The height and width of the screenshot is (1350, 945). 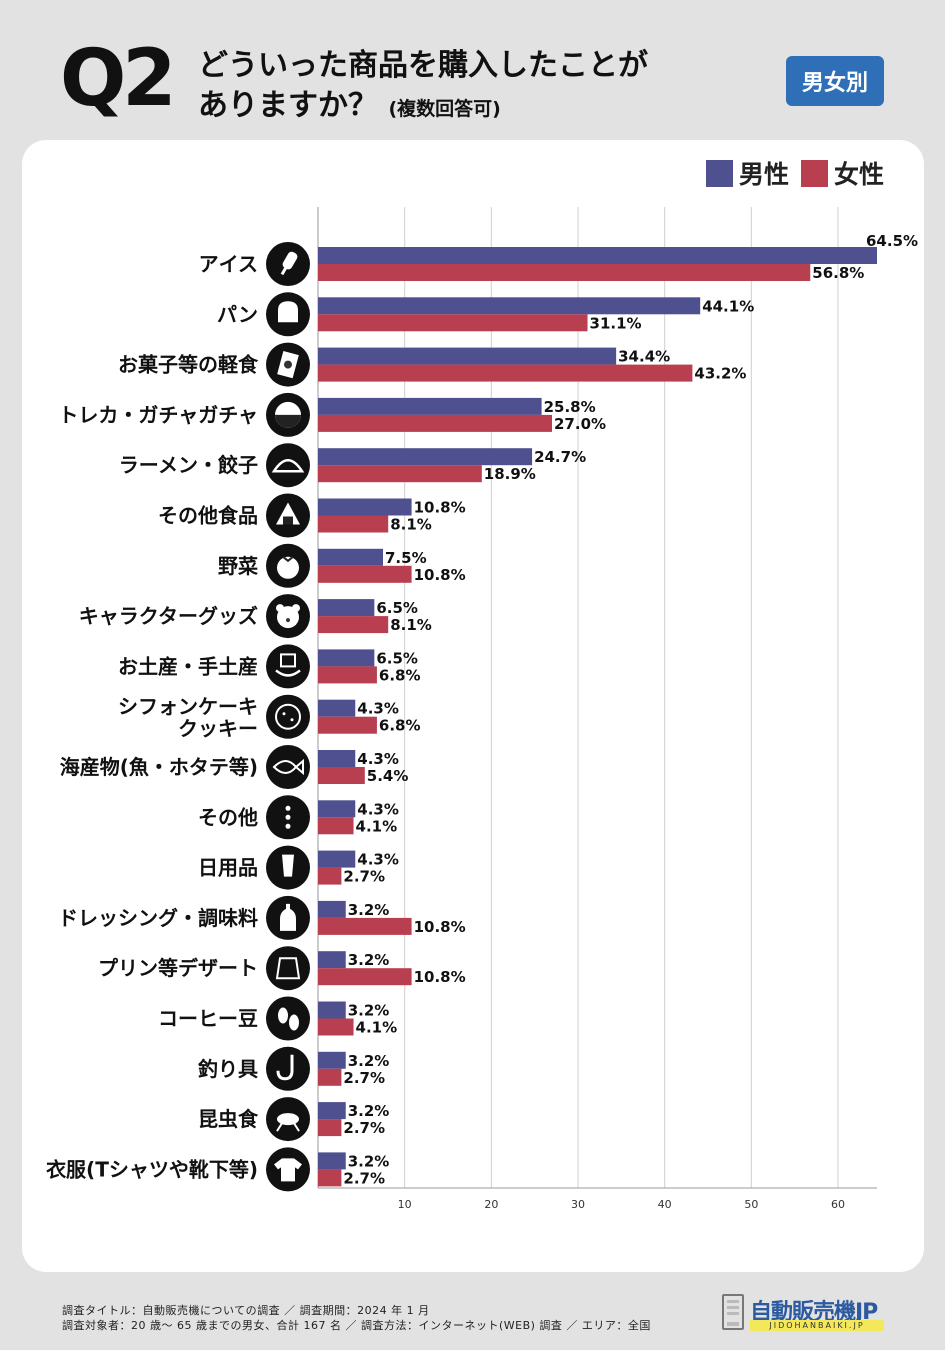 What do you see at coordinates (803, 1313) in the screenshot?
I see `brand-logo: 自動販売機JP JIDOHANBAIKI.JP` at bounding box center [803, 1313].